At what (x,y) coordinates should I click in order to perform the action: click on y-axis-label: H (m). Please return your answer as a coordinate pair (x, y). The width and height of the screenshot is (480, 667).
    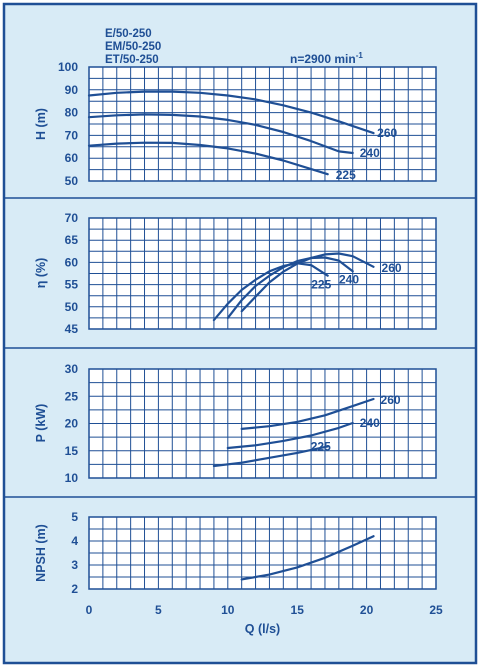
    Looking at the image, I should click on (41, 124).